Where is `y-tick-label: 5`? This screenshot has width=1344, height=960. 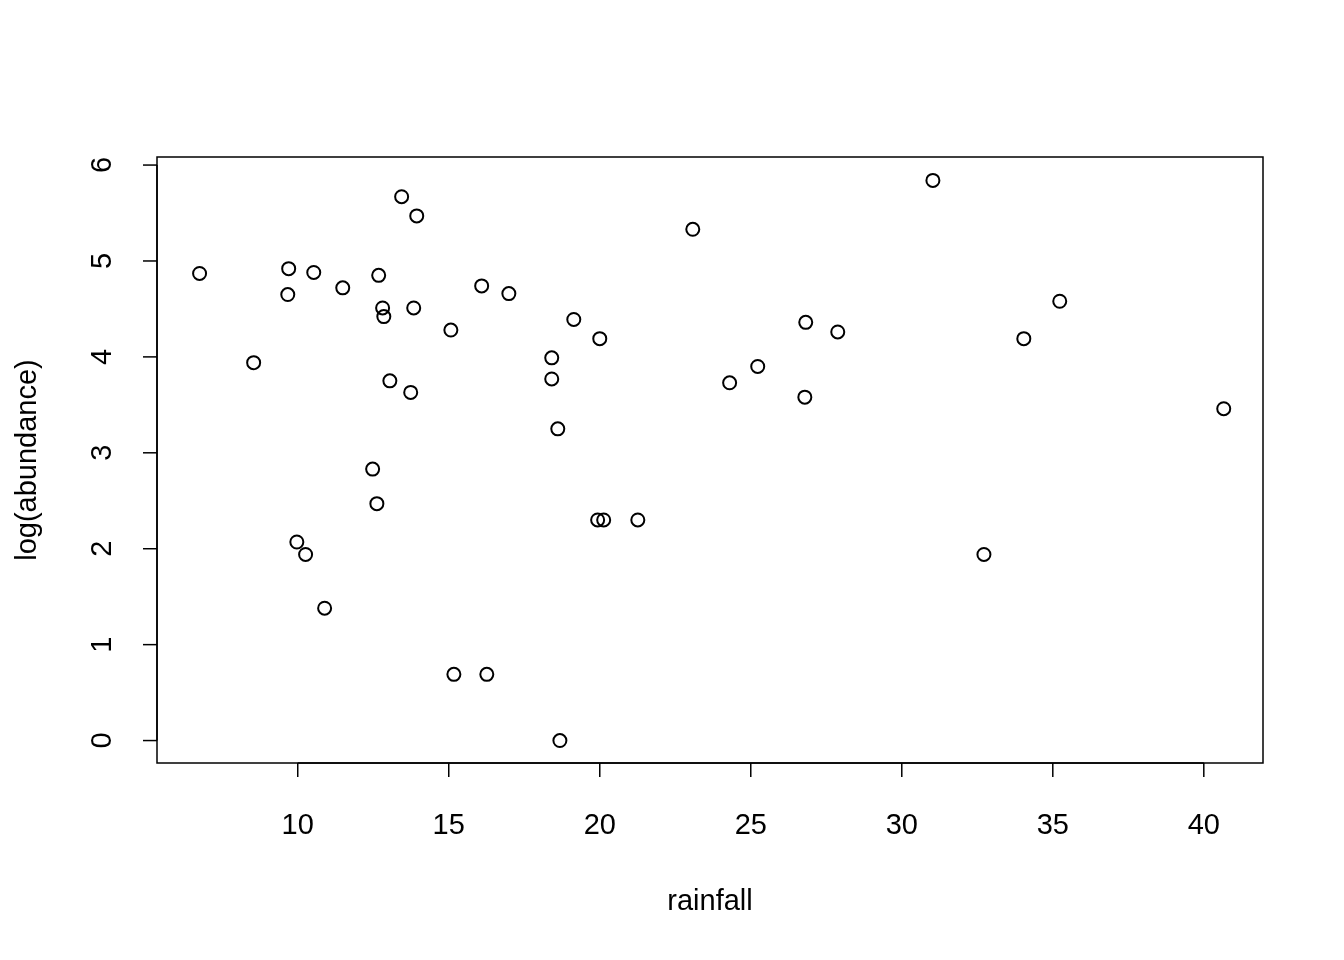 y-tick-label: 5 is located at coordinates (101, 261).